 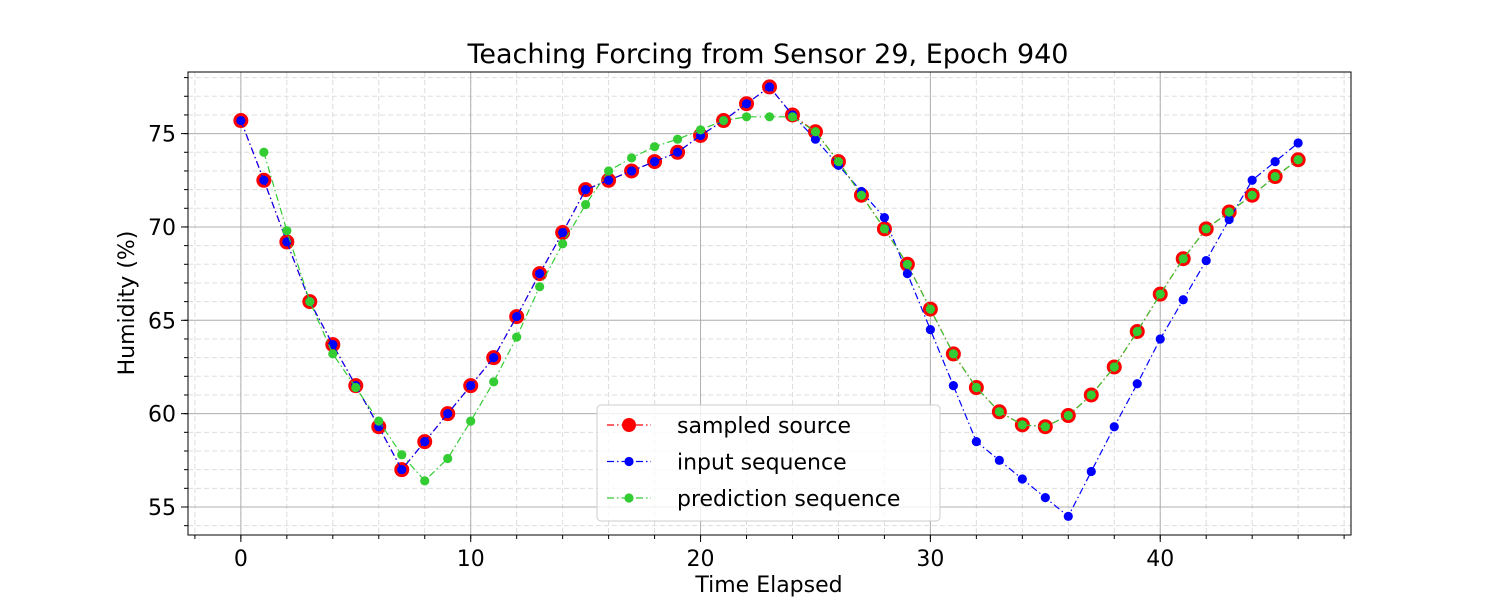 I want to click on x-tick-label: 20, so click(x=701, y=559).